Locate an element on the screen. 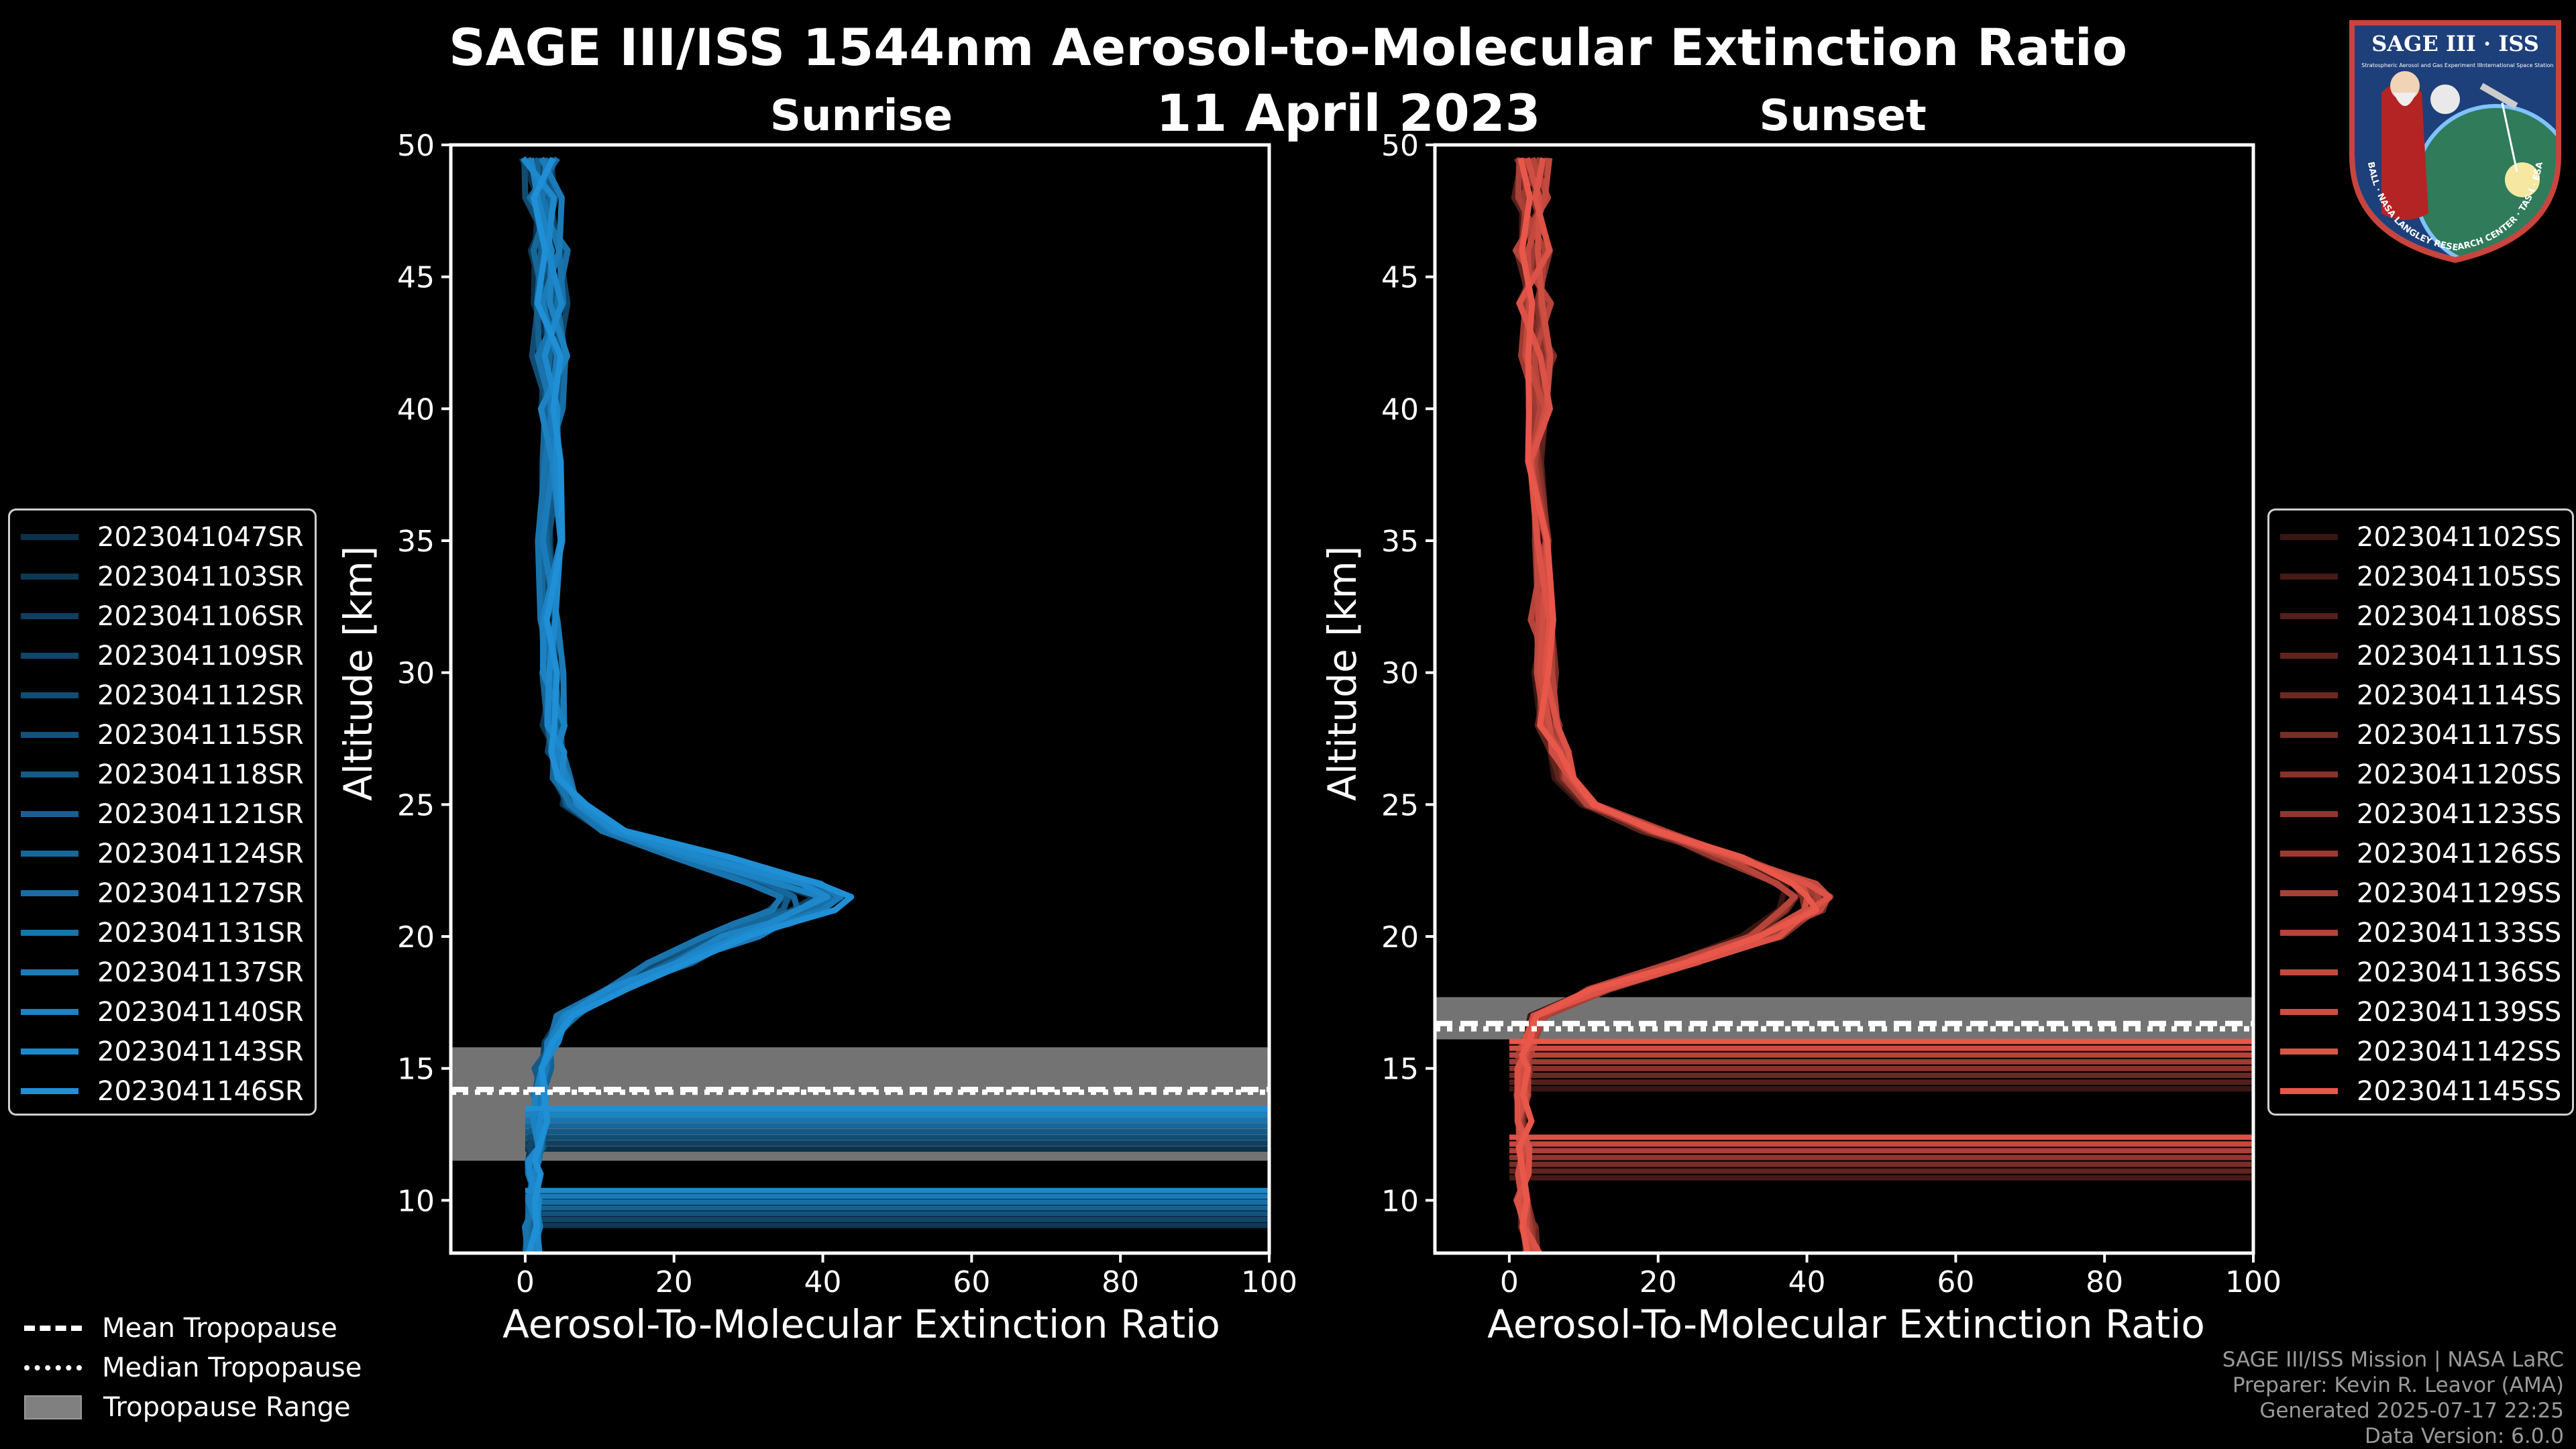  sunrise-xtick-label: 40 is located at coordinates (823, 1282).